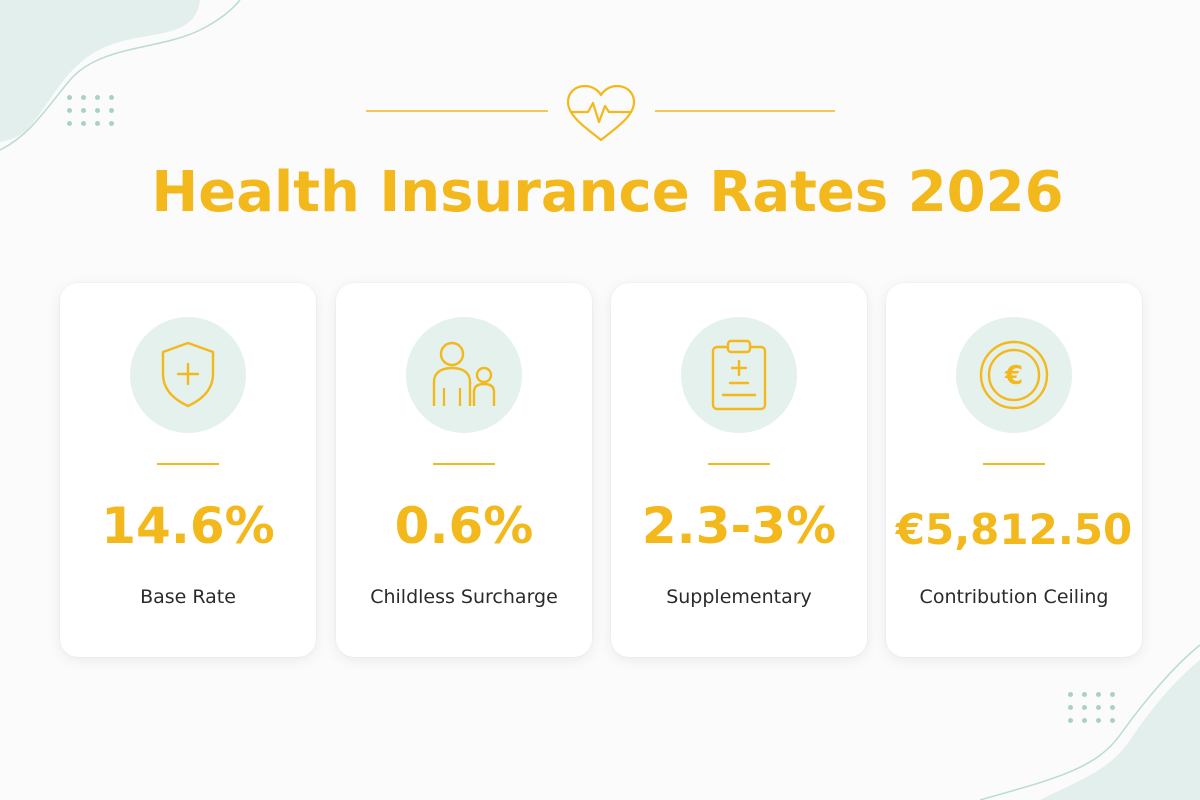 This screenshot has height=800, width=1200. Describe the element at coordinates (1092, 707) in the screenshot. I see `decorative-dots-bottom-right` at that location.